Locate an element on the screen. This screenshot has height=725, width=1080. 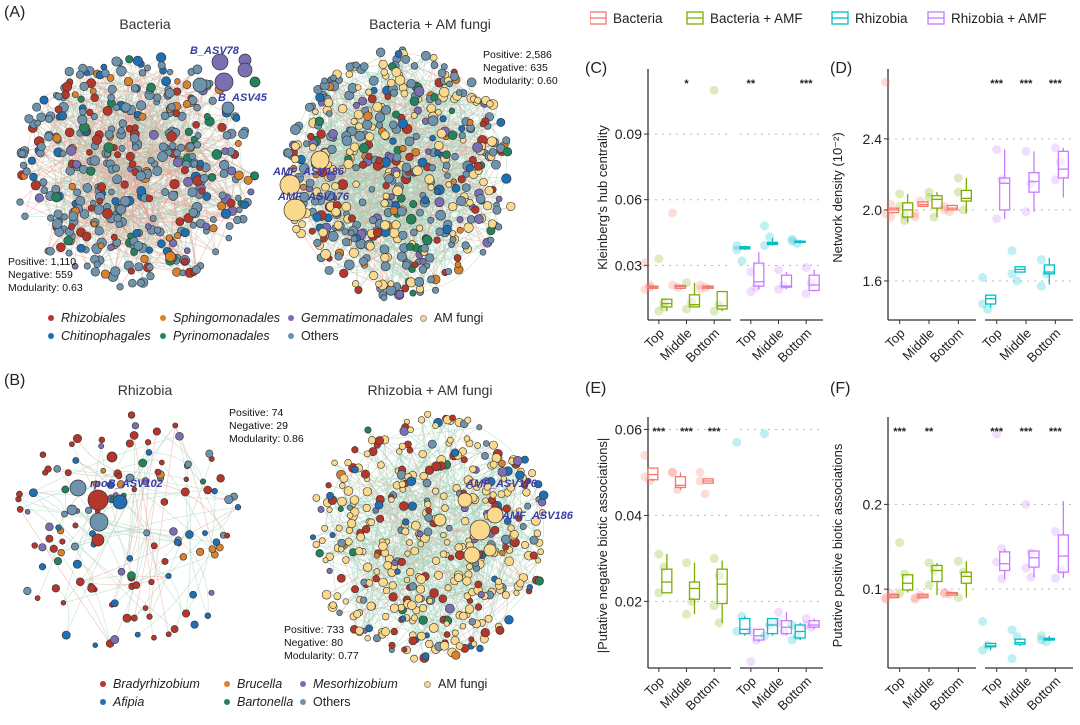
panel-label: (F) is located at coordinates (840, 388).